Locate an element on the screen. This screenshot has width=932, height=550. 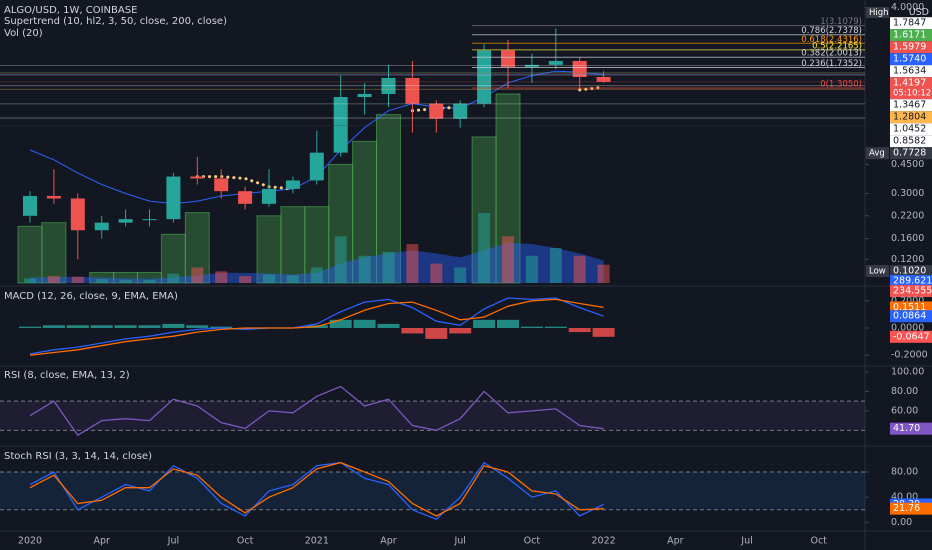
price-tag-label: 234.555M is located at coordinates (912, 291).